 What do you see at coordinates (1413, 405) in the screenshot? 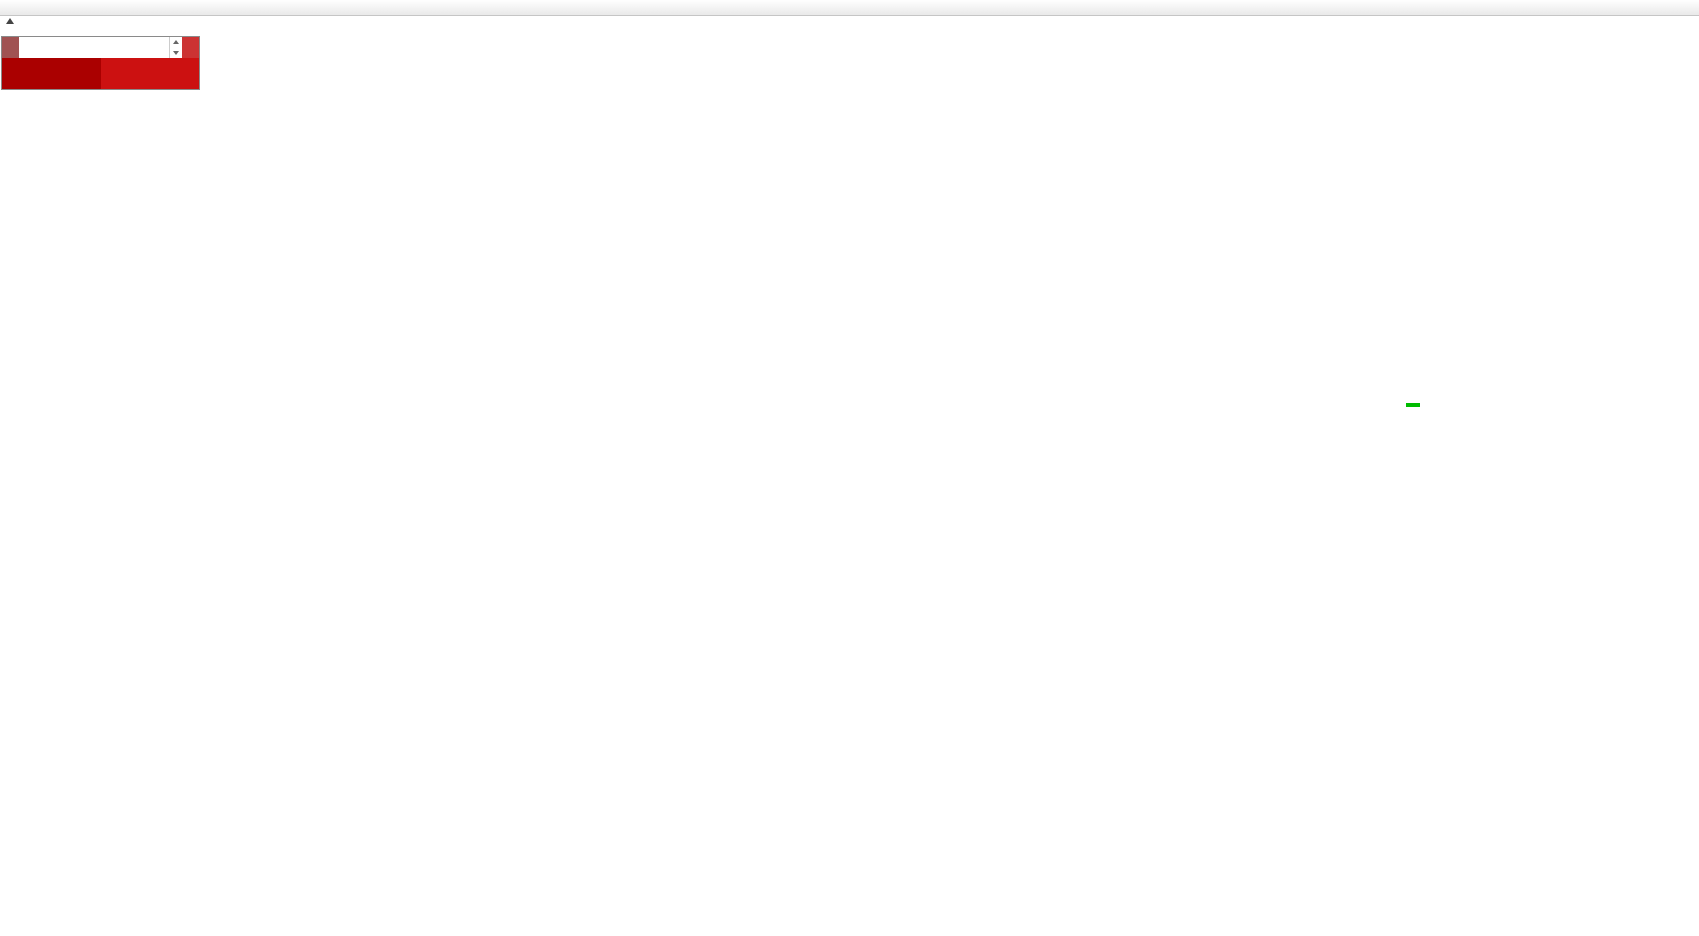
I see `turning-point-label` at bounding box center [1413, 405].